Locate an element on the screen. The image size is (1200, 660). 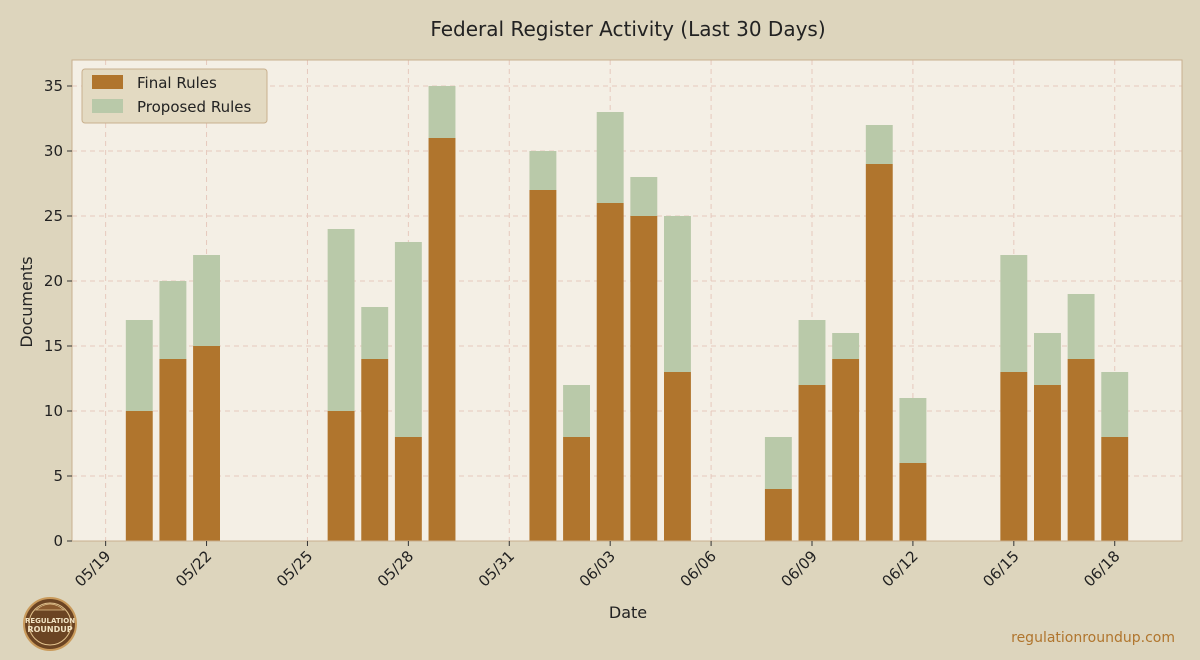
legend-label-final-rules: Final Rules is located at coordinates (177, 83).